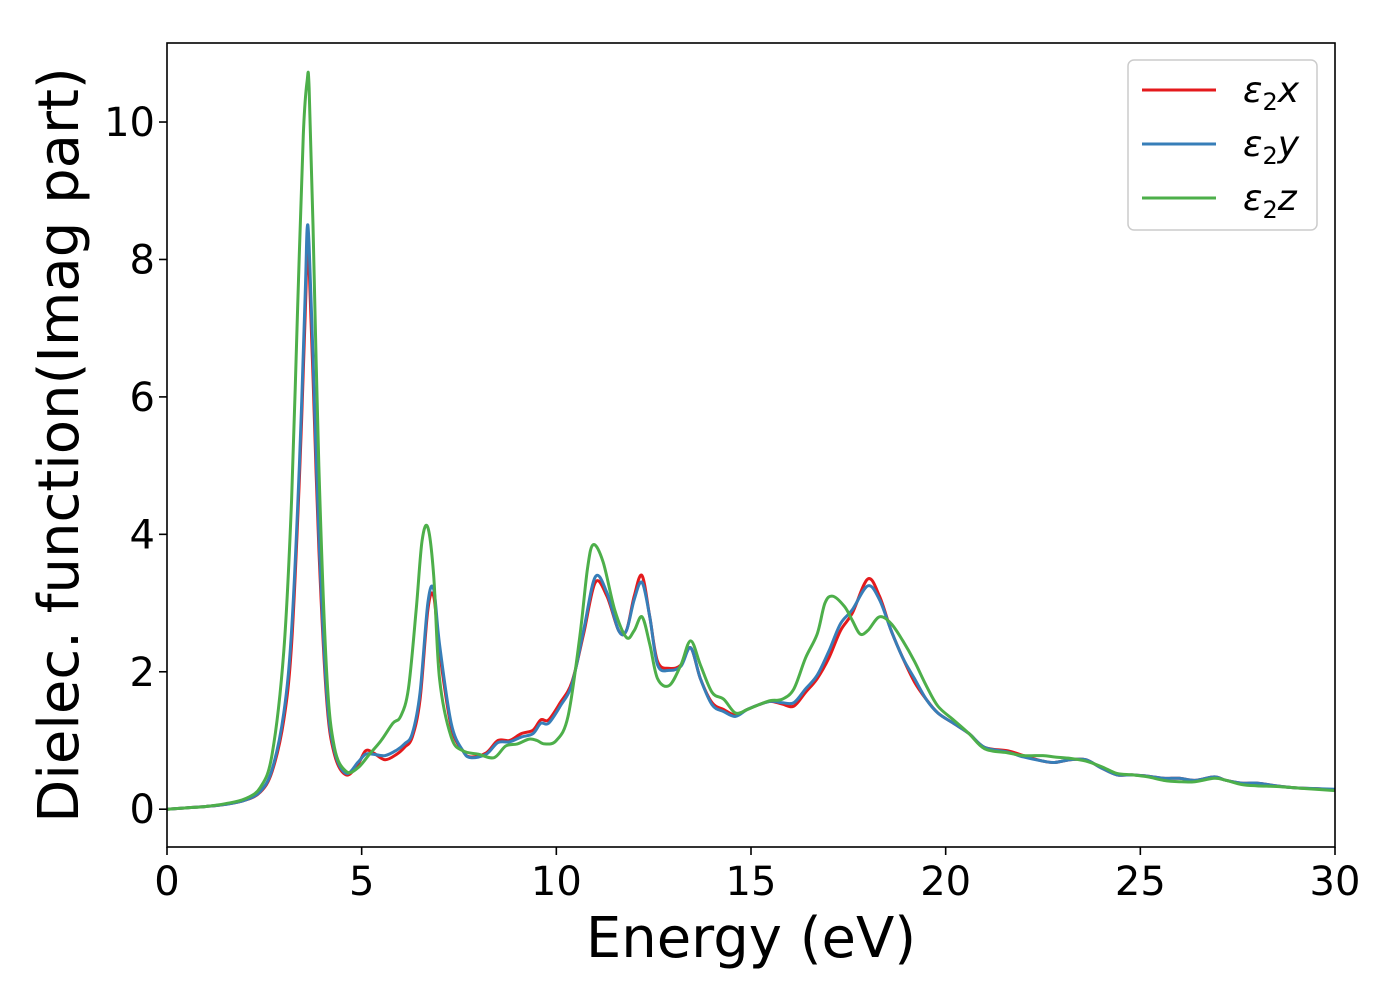  Describe the element at coordinates (1271, 93) in the screenshot. I see `legend-label-1: ε2x` at that location.